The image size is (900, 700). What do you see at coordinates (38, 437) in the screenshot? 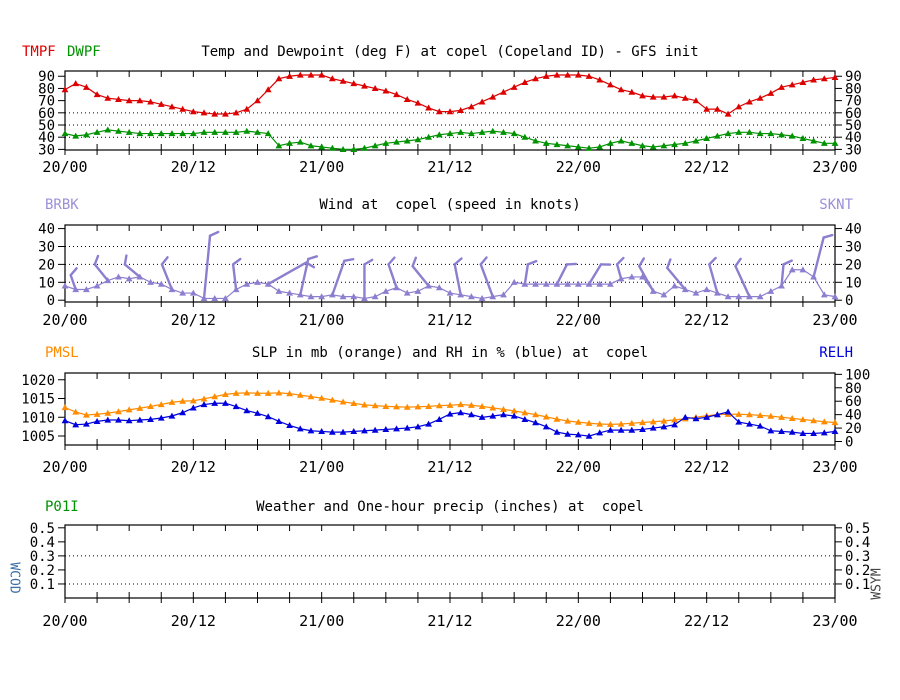
I see `svg-text: 1005` at bounding box center [38, 437].